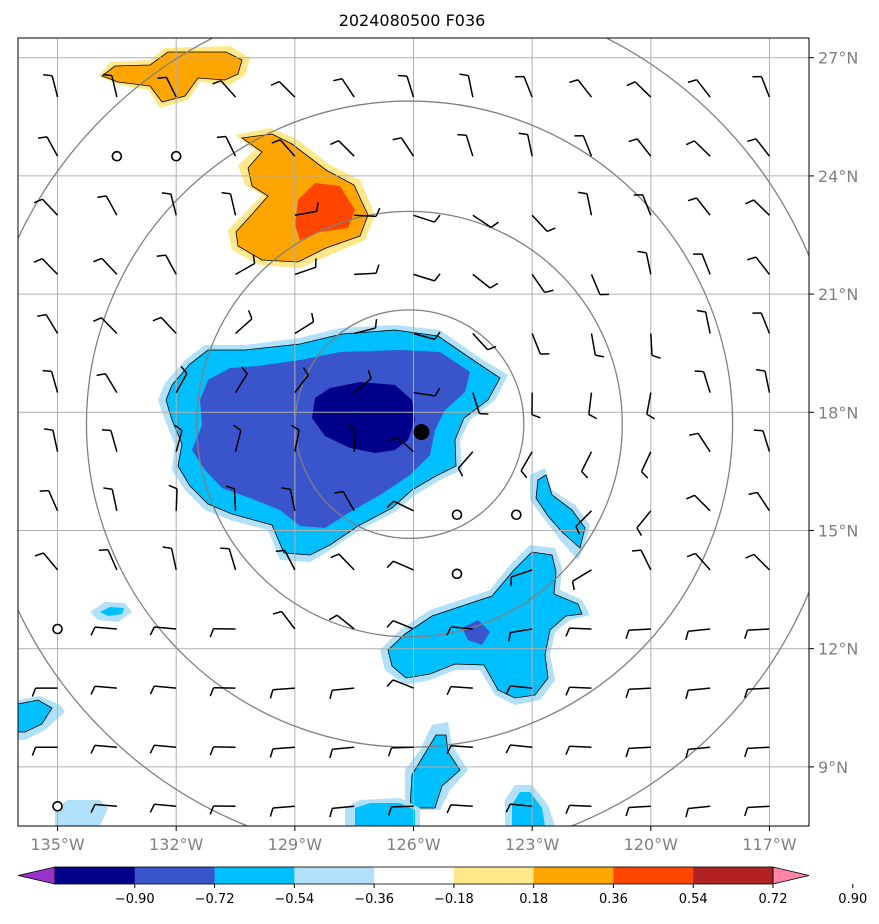 The image size is (879, 924). I want to click on lat-tick-label: 15°N, so click(838, 531).